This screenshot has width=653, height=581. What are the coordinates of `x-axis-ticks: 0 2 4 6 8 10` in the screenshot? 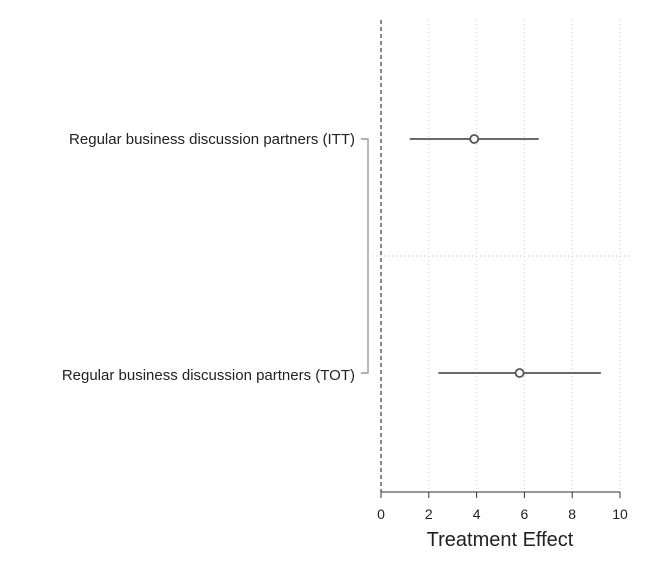 It's located at (502, 507).